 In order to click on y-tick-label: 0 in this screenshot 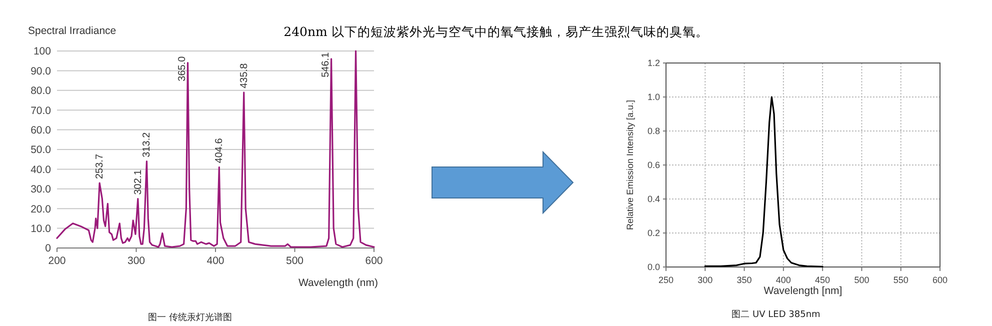, I will do `click(48, 248)`.